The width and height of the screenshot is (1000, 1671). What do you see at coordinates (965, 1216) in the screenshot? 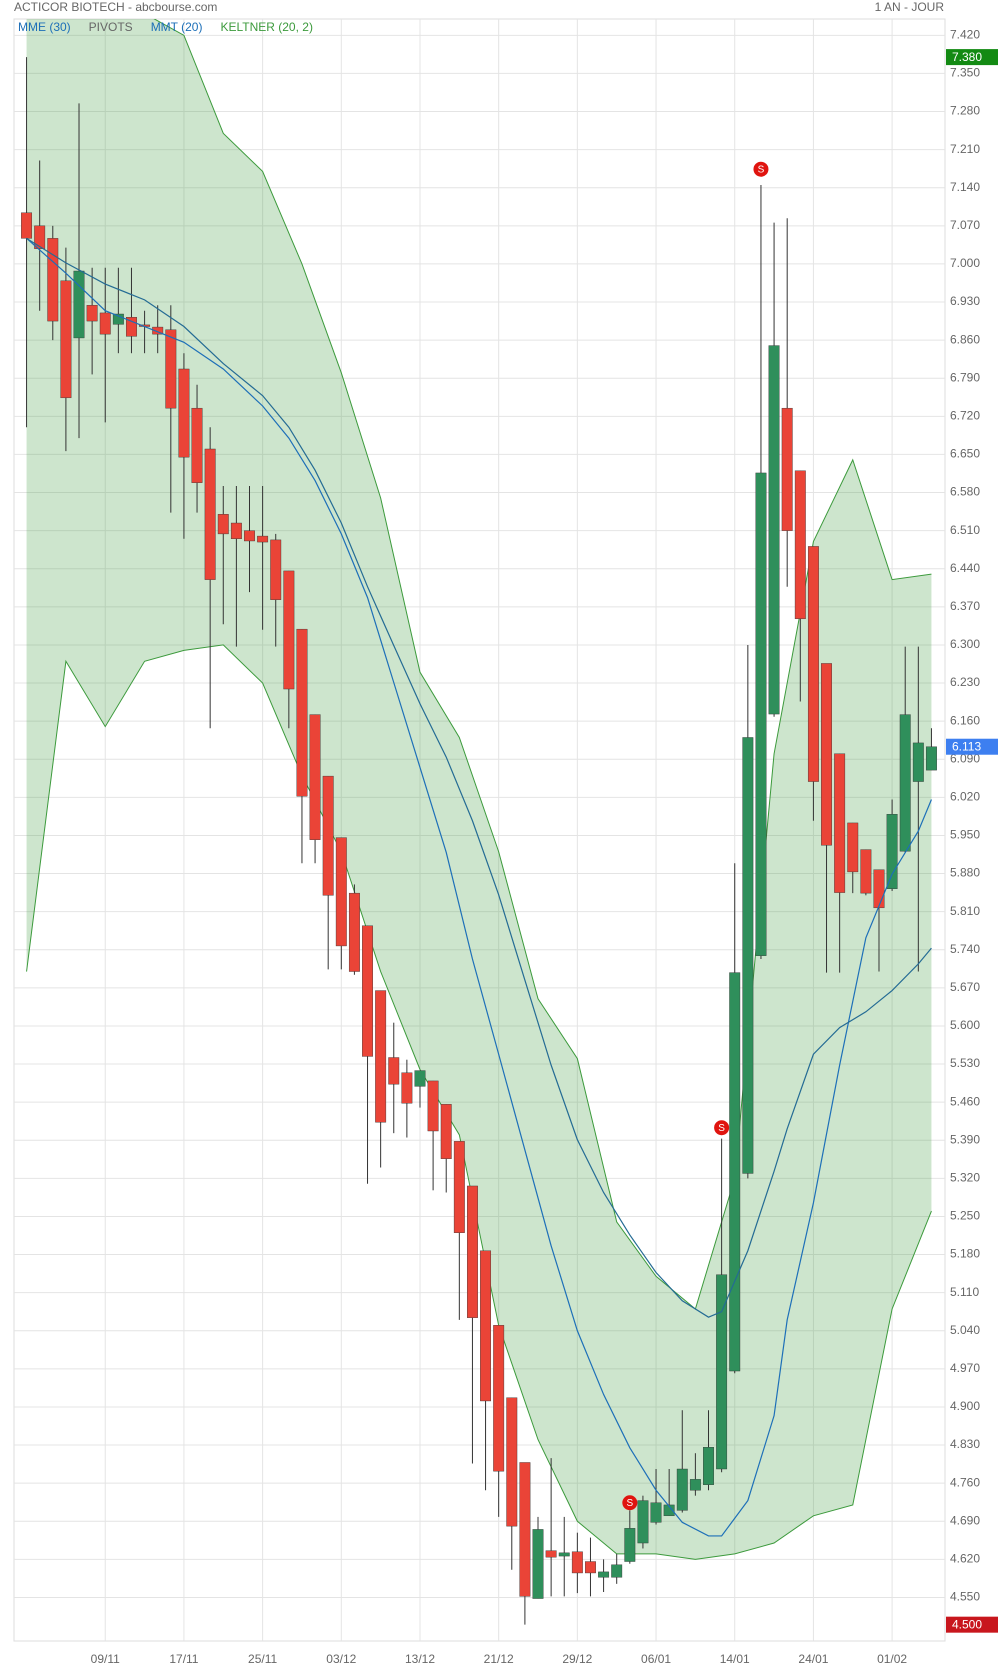
I see `y-tick-label: 5.250` at bounding box center [965, 1216].